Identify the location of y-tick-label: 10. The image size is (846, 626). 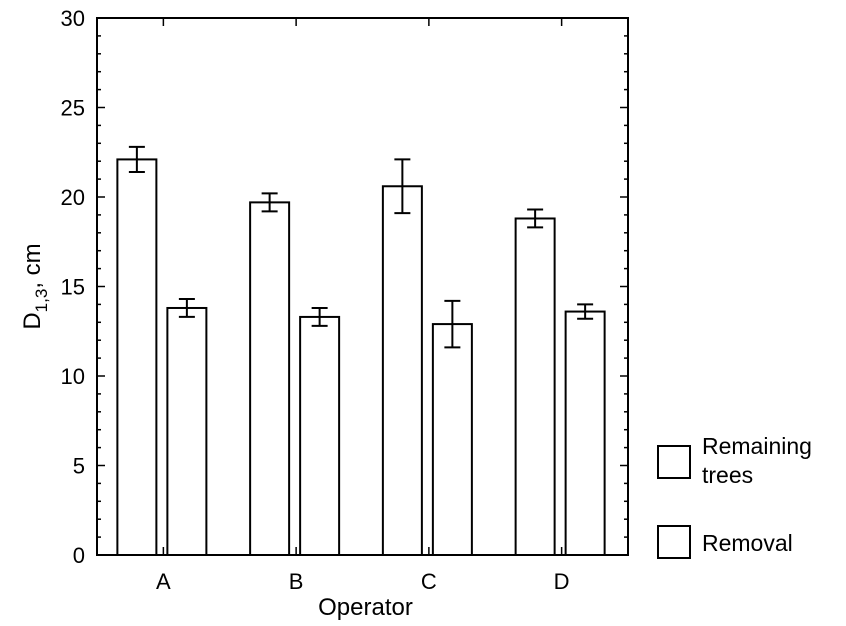
(73, 376).